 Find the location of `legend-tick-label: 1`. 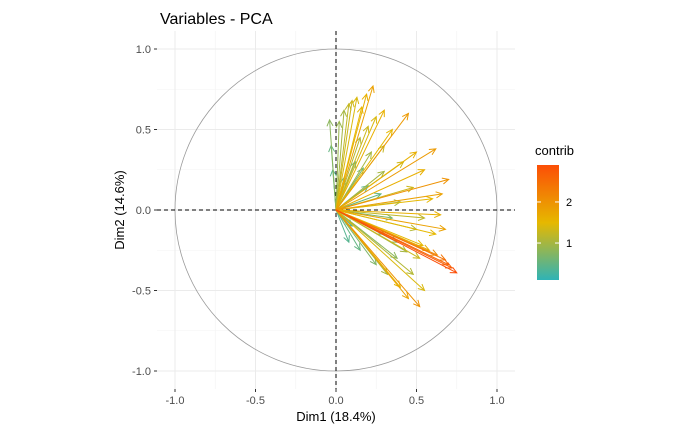

legend-tick-label: 1 is located at coordinates (569, 244).